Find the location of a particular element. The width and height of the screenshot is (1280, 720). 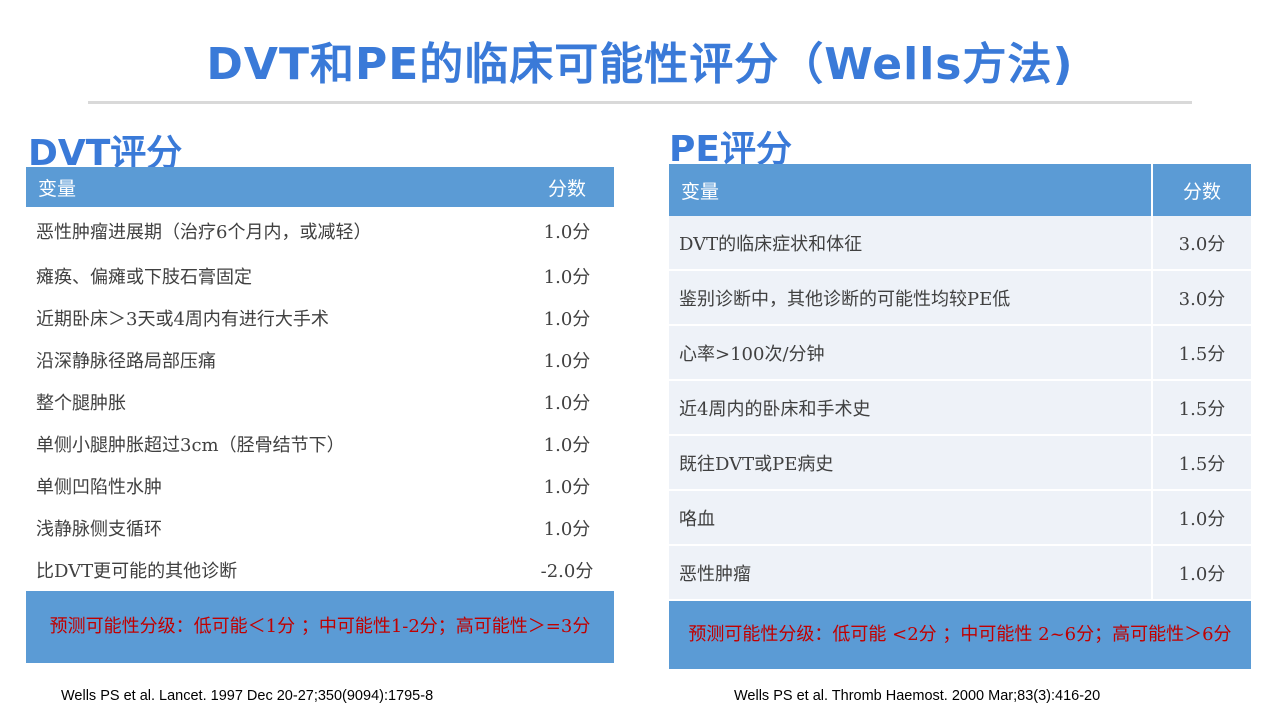

dvt-footer-row: 预测可能性分级：低可能＜1分 ；中可能性1-2分；高可能性＞=3分 is located at coordinates (320, 627).